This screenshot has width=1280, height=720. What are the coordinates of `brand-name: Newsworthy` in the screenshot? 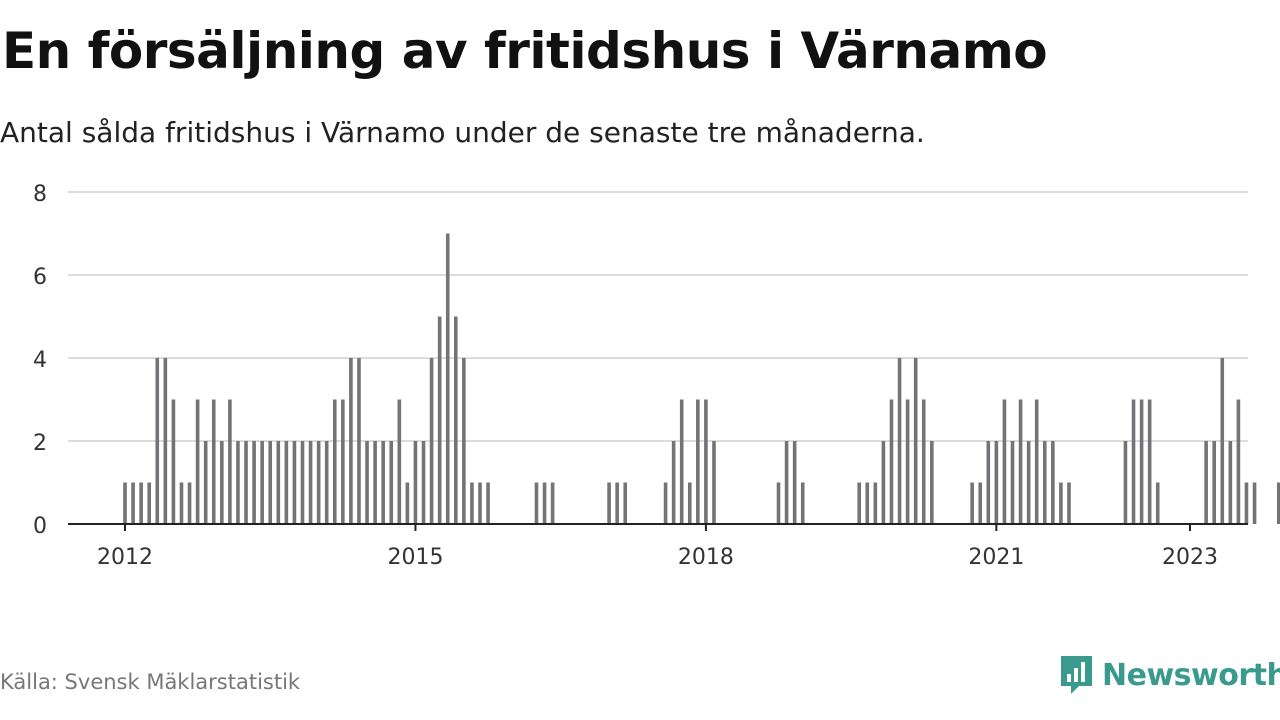 It's located at (1191, 675).